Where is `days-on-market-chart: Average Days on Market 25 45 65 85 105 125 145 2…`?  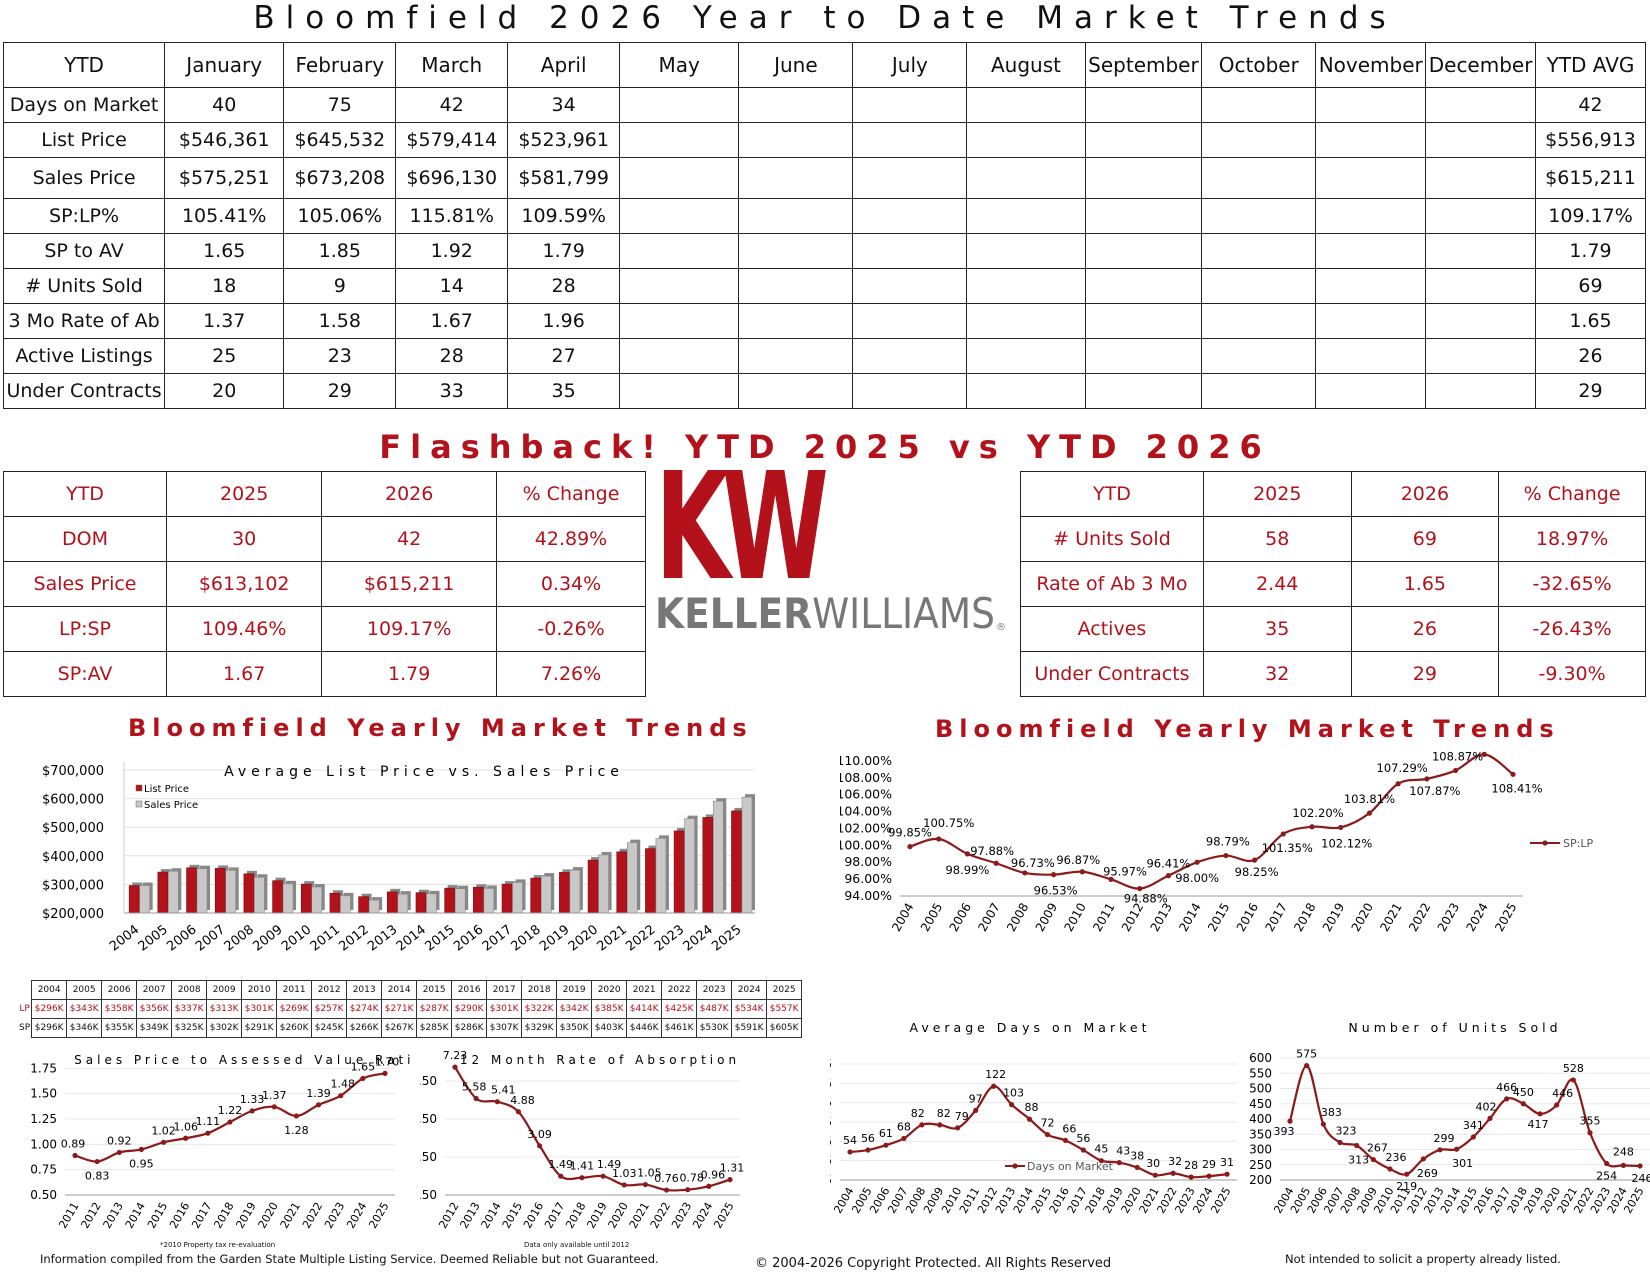
days-on-market-chart: Average Days on Market 25 45 65 85 105 125 145 2… is located at coordinates (1033, 1118).